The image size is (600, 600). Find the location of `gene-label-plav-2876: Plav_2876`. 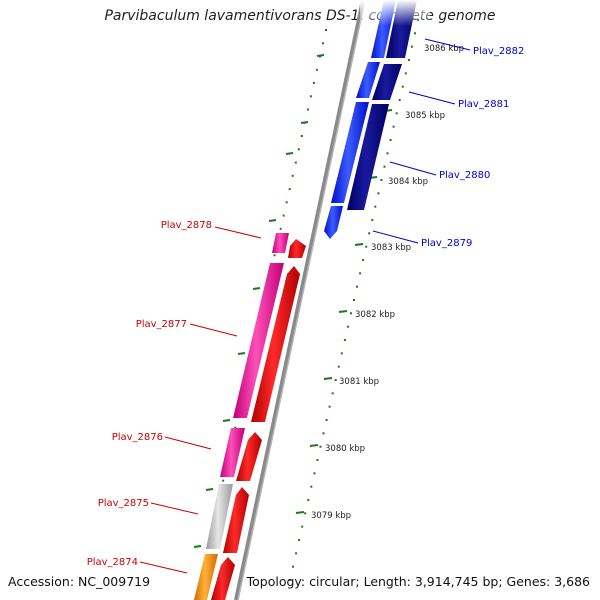

gene-label-plav-2876: Plav_2876 is located at coordinates (137, 437).